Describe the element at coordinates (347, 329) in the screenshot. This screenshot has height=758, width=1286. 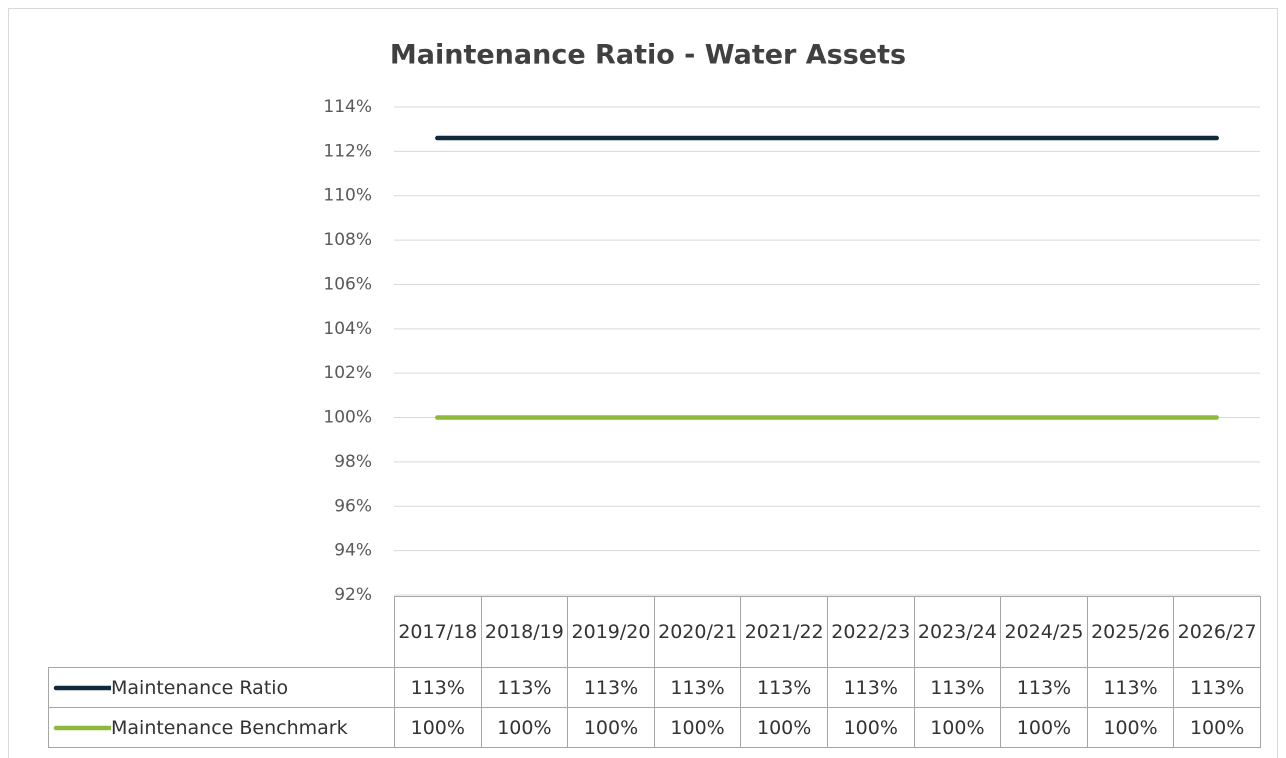
I see `y-tick-label: 104%` at that location.